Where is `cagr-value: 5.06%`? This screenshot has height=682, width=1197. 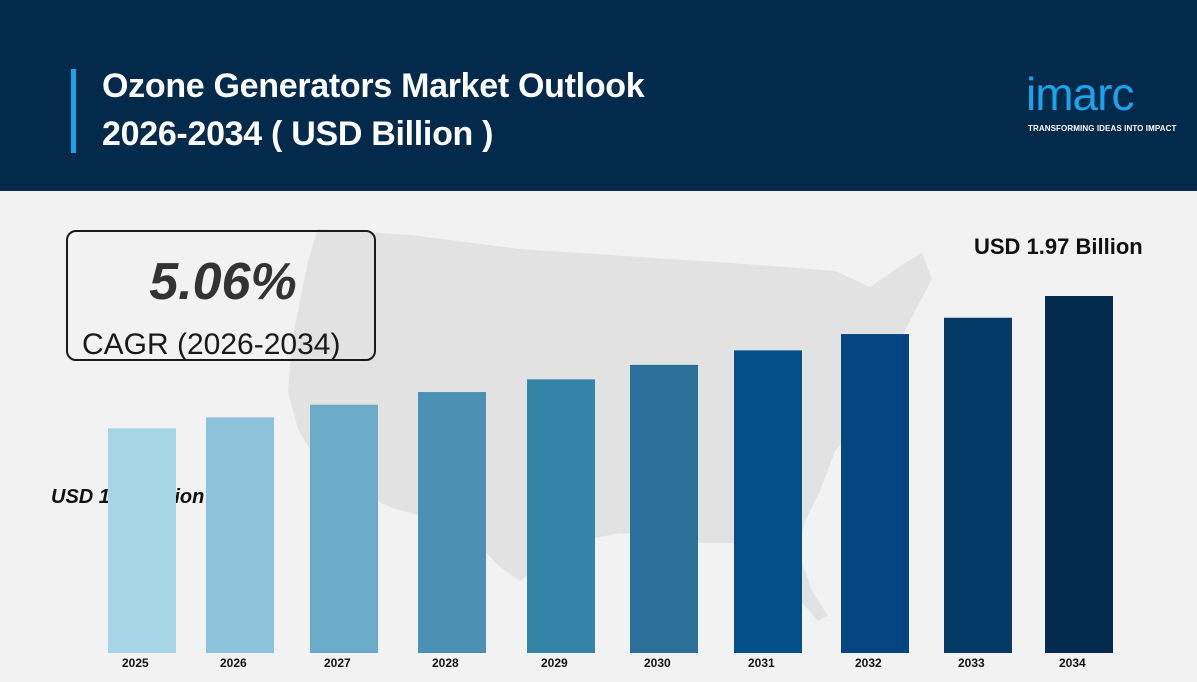 cagr-value: 5.06% is located at coordinates (223, 282).